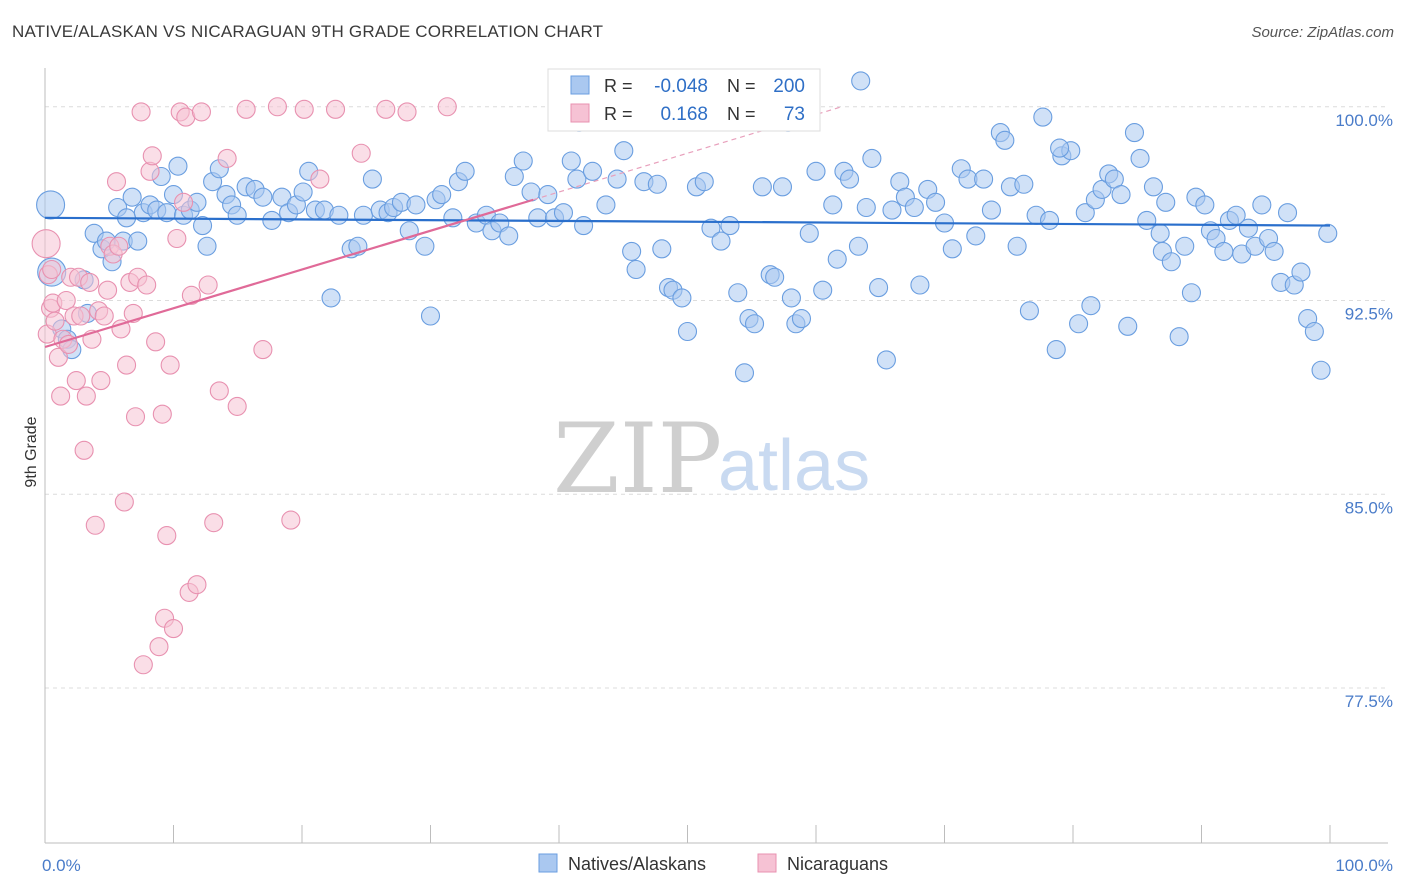  Describe the element at coordinates (618, 86) in the screenshot. I see `legend-r-label-natives: R =` at that location.